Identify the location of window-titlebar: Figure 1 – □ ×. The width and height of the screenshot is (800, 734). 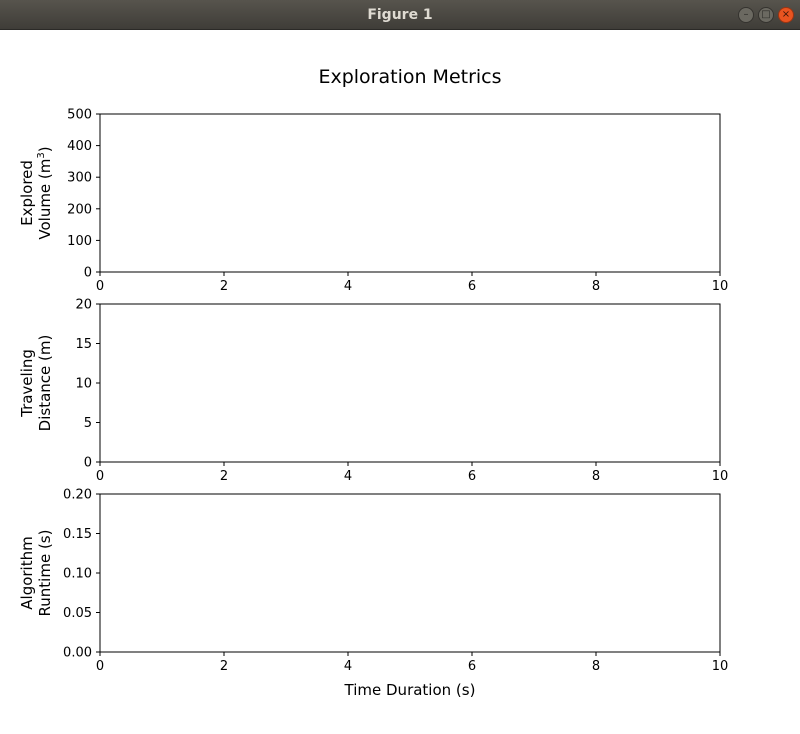
(400, 15).